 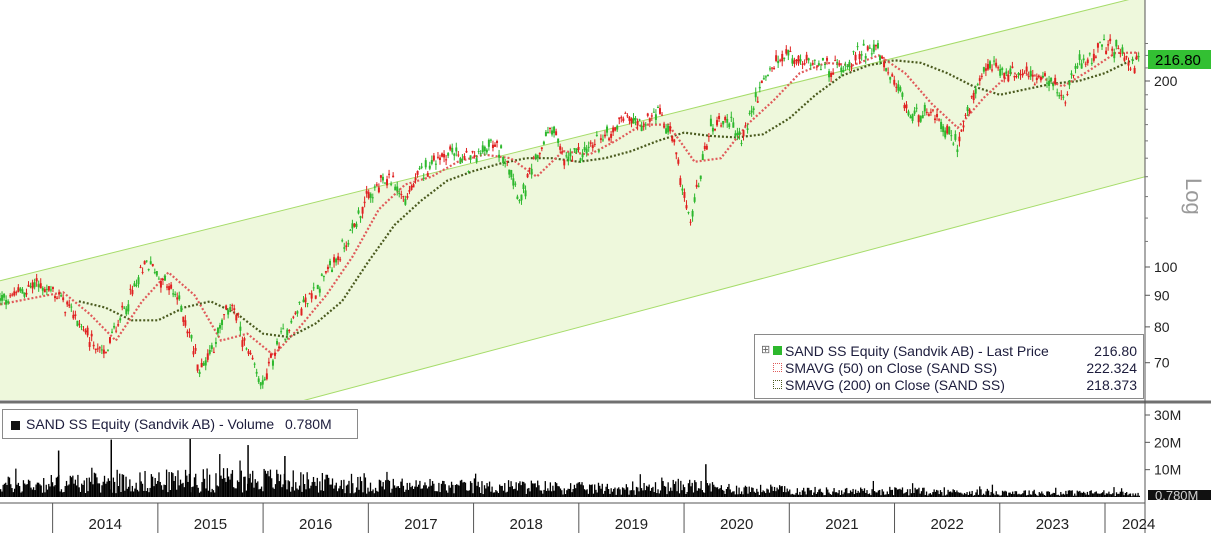 I want to click on legend-label-smavg-50: SMAVG (50) on Close (SAND SS), so click(x=891, y=368).